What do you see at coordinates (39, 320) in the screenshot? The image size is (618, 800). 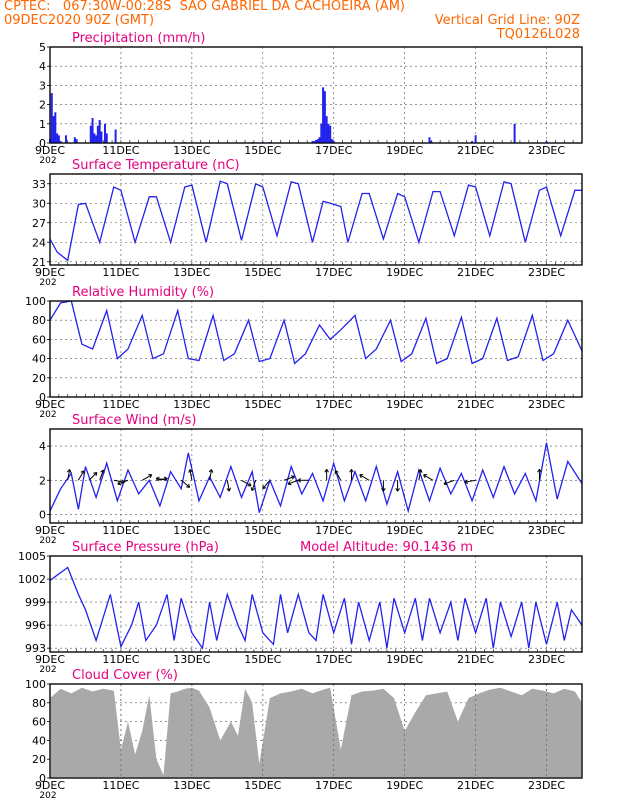 I see `y-tick-label: 80` at bounding box center [39, 320].